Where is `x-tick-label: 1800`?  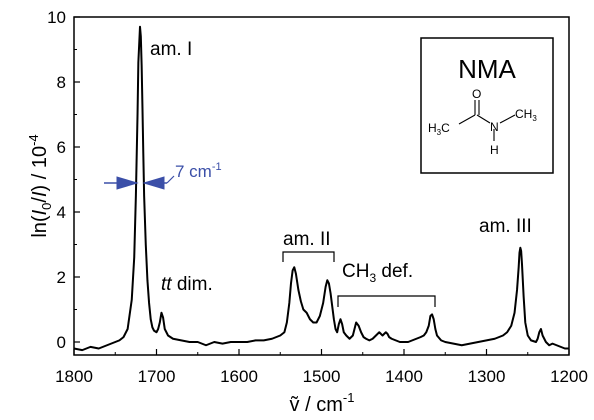
x-tick-label: 1800 is located at coordinates (74, 376).